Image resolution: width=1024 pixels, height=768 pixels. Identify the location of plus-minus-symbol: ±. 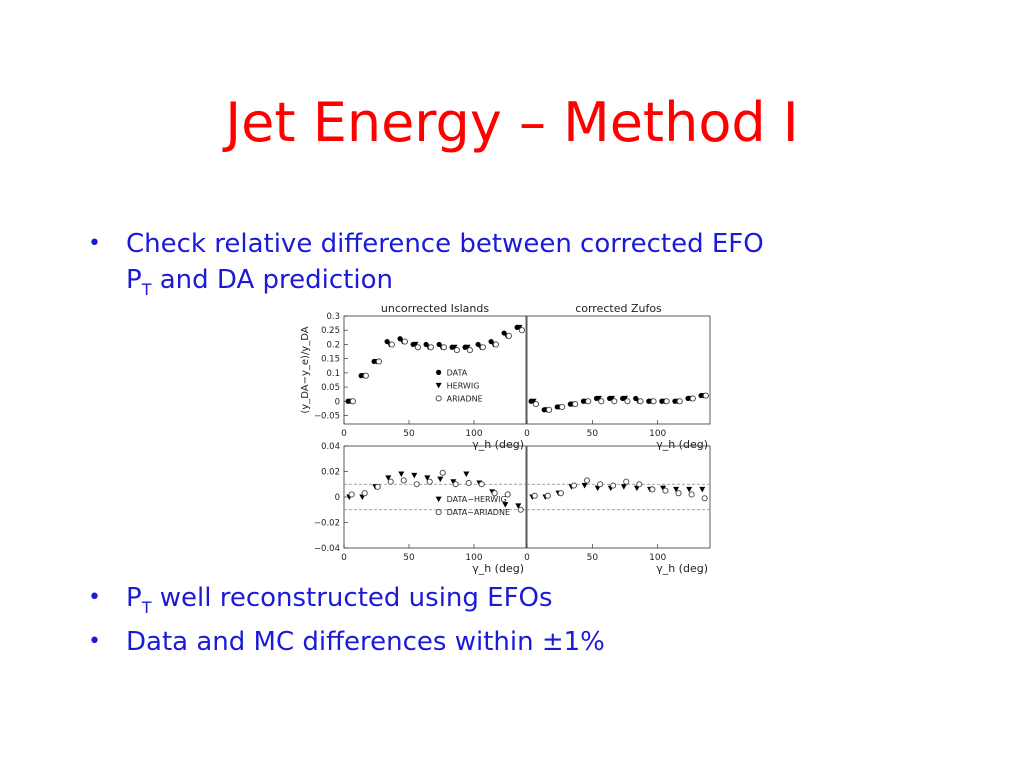
(552, 642).